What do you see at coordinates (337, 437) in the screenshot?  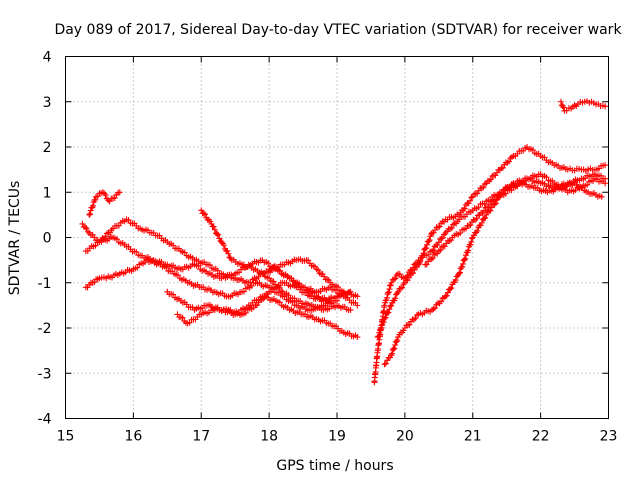 I see `x-tick-label: 19` at bounding box center [337, 437].